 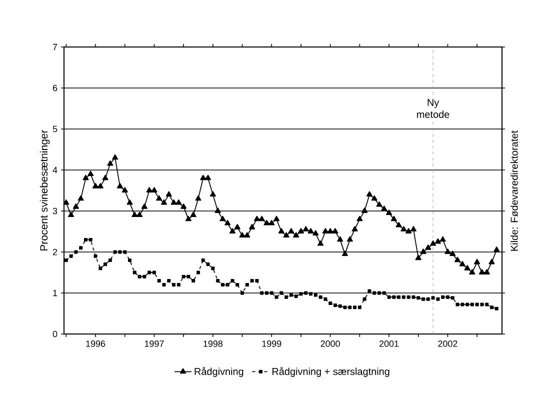 I want to click on text: Kilde: Fødevaredirektoratet, so click(x=514, y=190).